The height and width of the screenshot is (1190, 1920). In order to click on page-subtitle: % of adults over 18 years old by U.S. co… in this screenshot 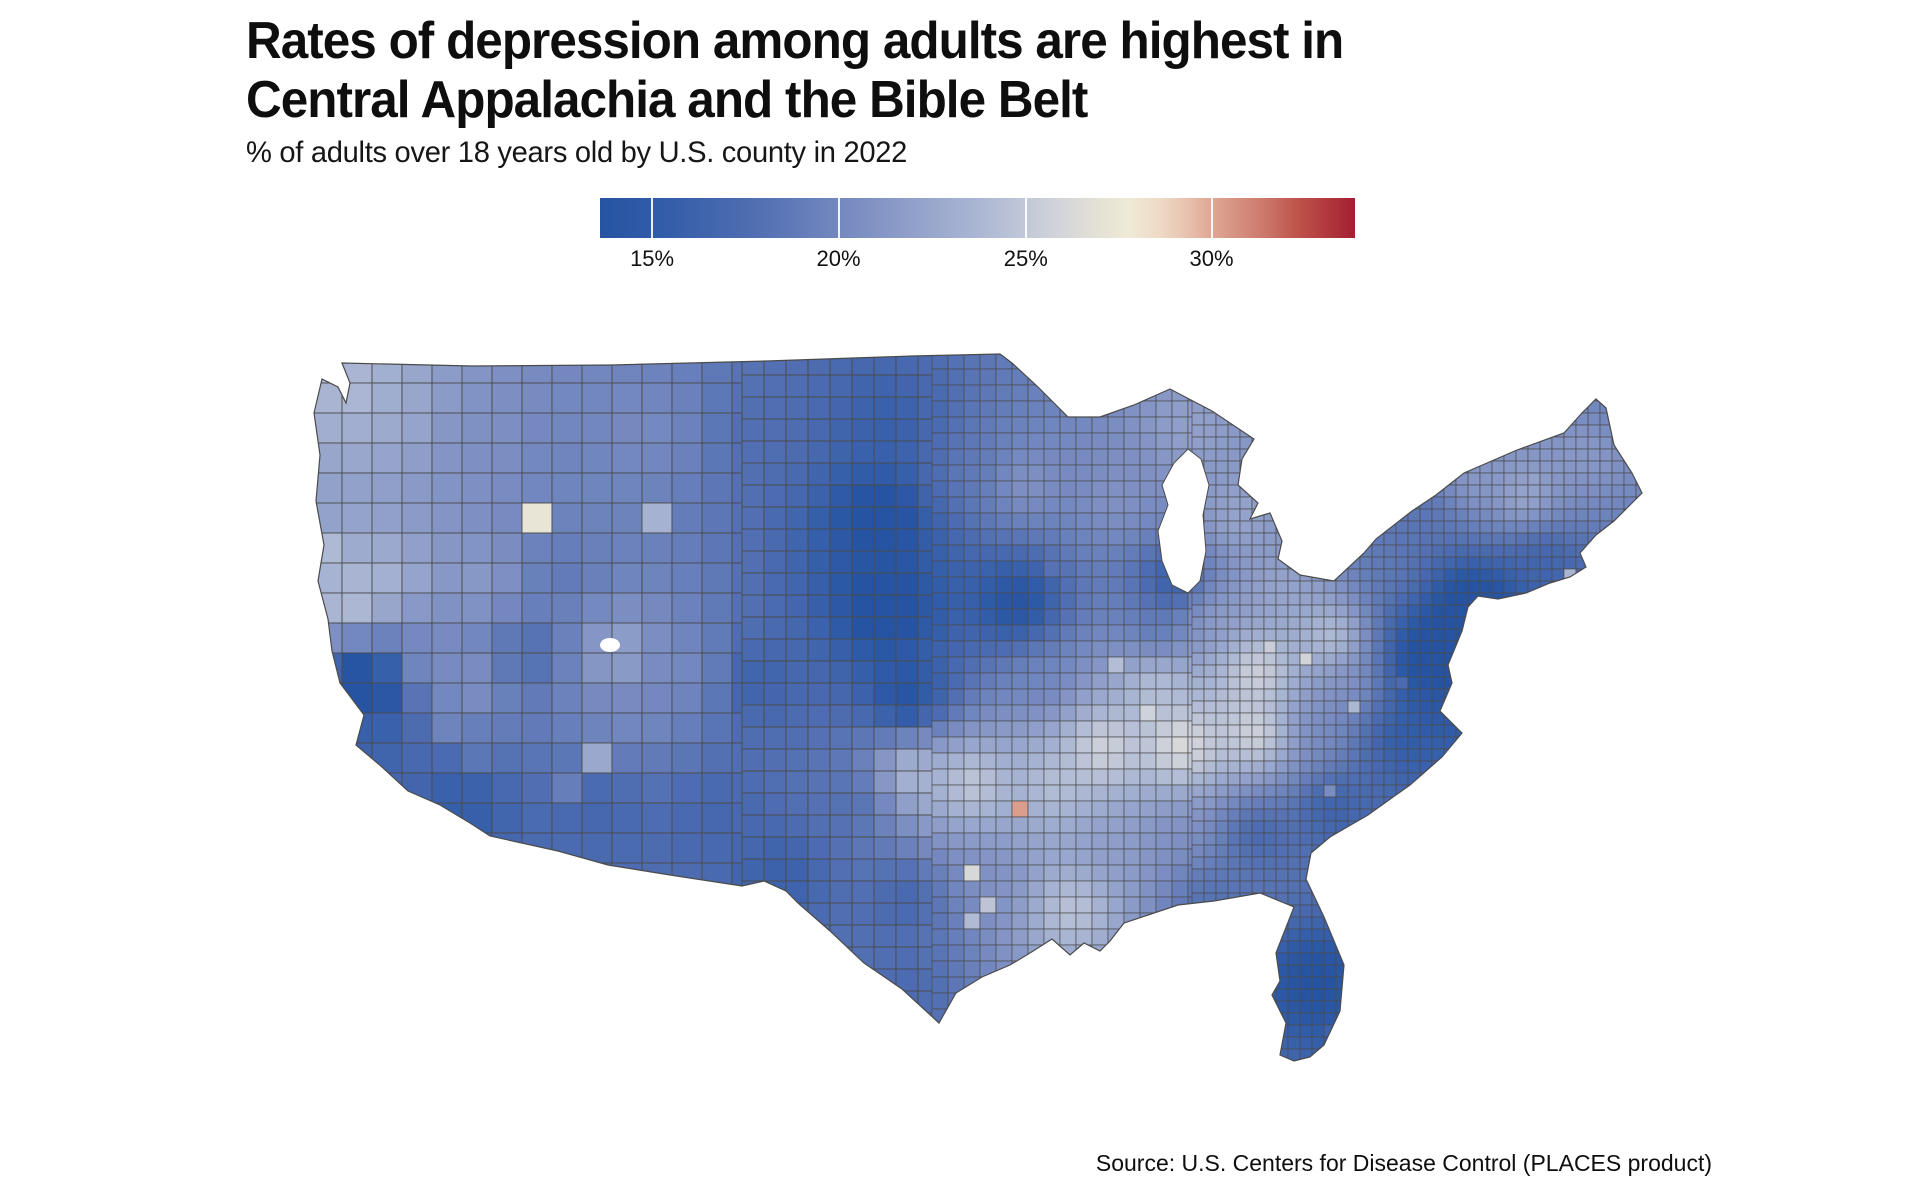, I will do `click(577, 152)`.